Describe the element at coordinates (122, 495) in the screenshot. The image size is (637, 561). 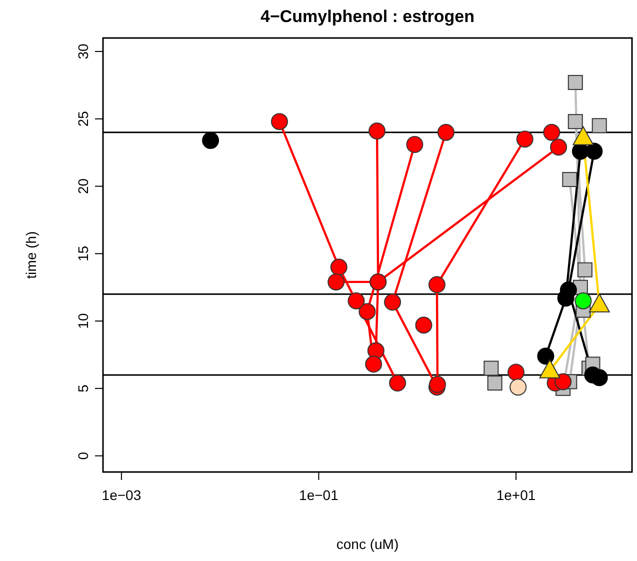
I see `x-tick-label: 1e−03` at that location.